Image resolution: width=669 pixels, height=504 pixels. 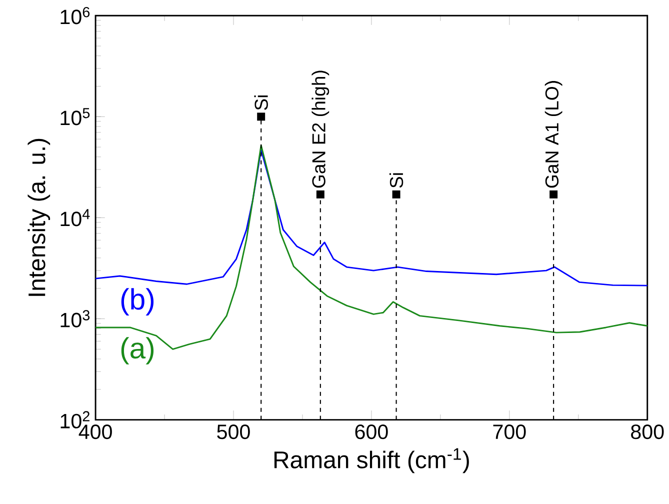 What do you see at coordinates (233, 432) in the screenshot?
I see `x-tick-label: 500` at bounding box center [233, 432].